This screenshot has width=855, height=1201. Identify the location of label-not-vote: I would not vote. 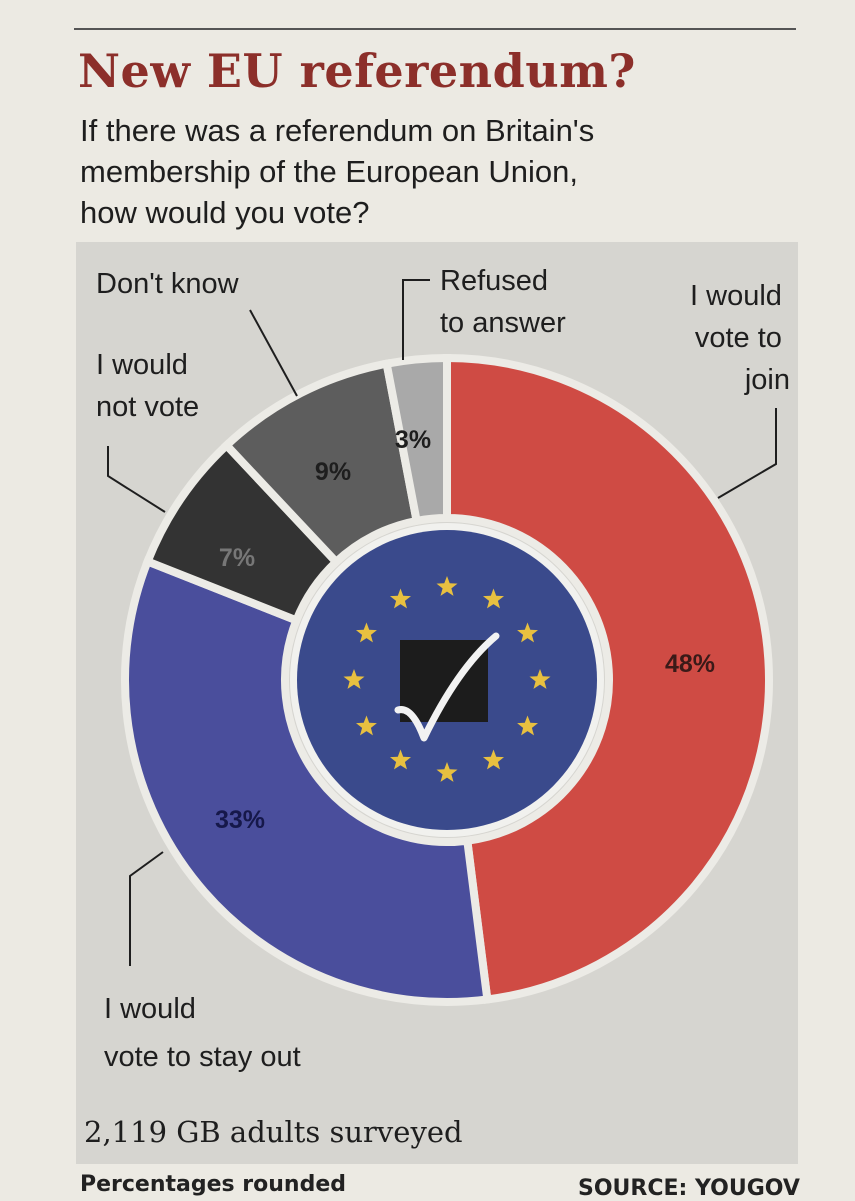
(147, 386).